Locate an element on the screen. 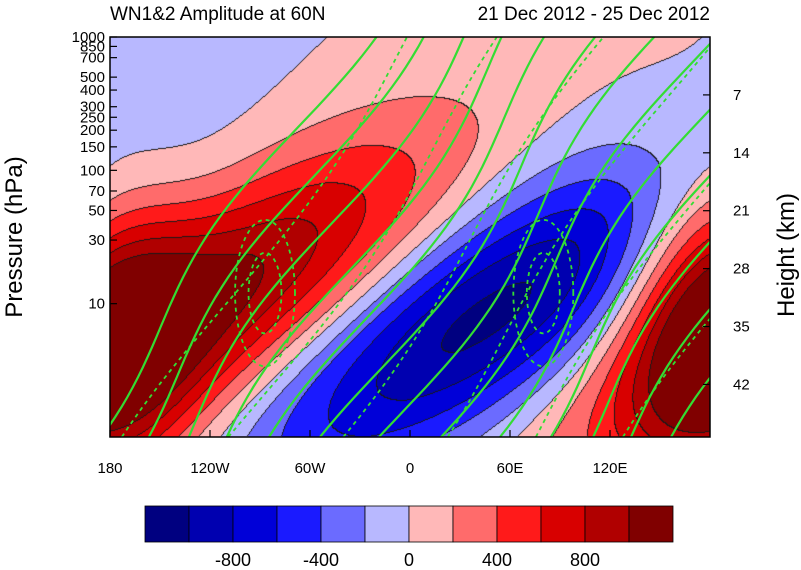 Image resolution: width=801 pixels, height=570 pixels. colorbar-label: -800 is located at coordinates (233, 560).